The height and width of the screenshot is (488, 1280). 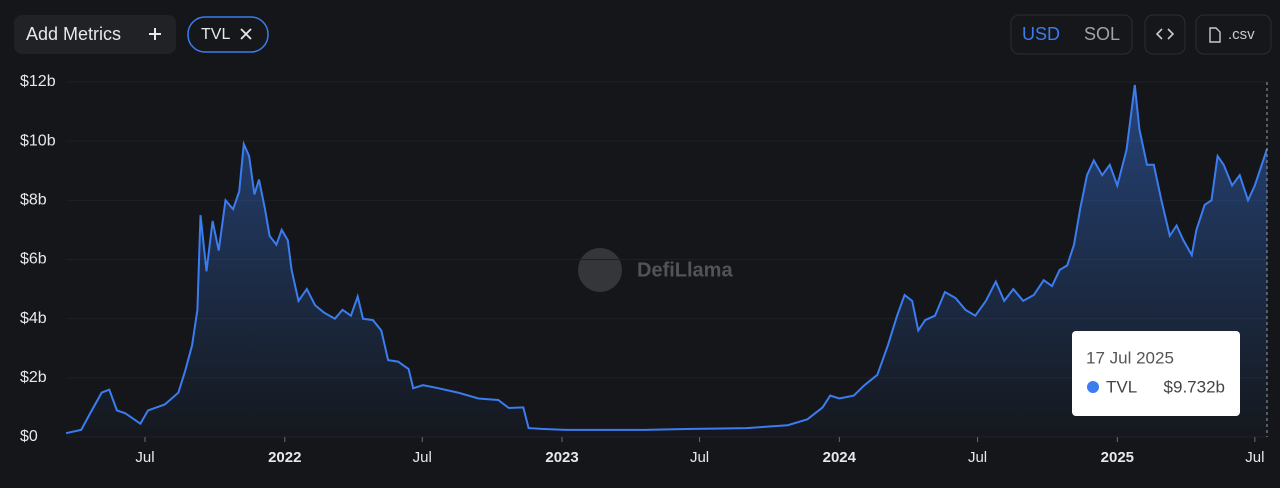 What do you see at coordinates (33, 259) in the screenshot?
I see `y-tick-label: $6b` at bounding box center [33, 259].